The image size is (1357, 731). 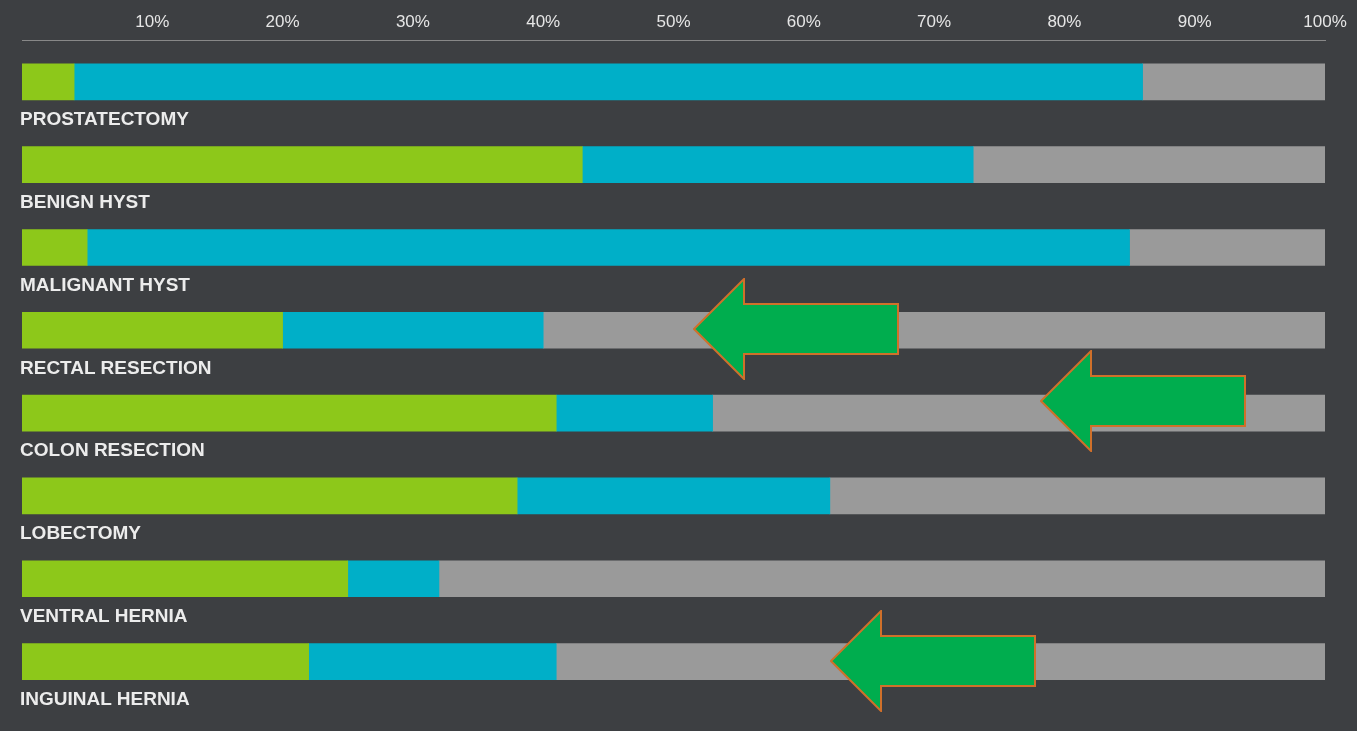 I want to click on x-tick-label: 50%, so click(x=673, y=21).